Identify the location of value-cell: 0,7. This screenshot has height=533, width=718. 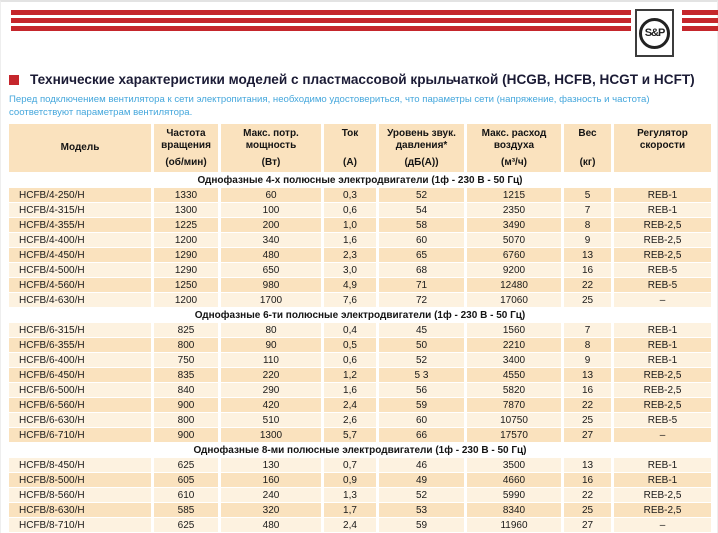
(351, 465).